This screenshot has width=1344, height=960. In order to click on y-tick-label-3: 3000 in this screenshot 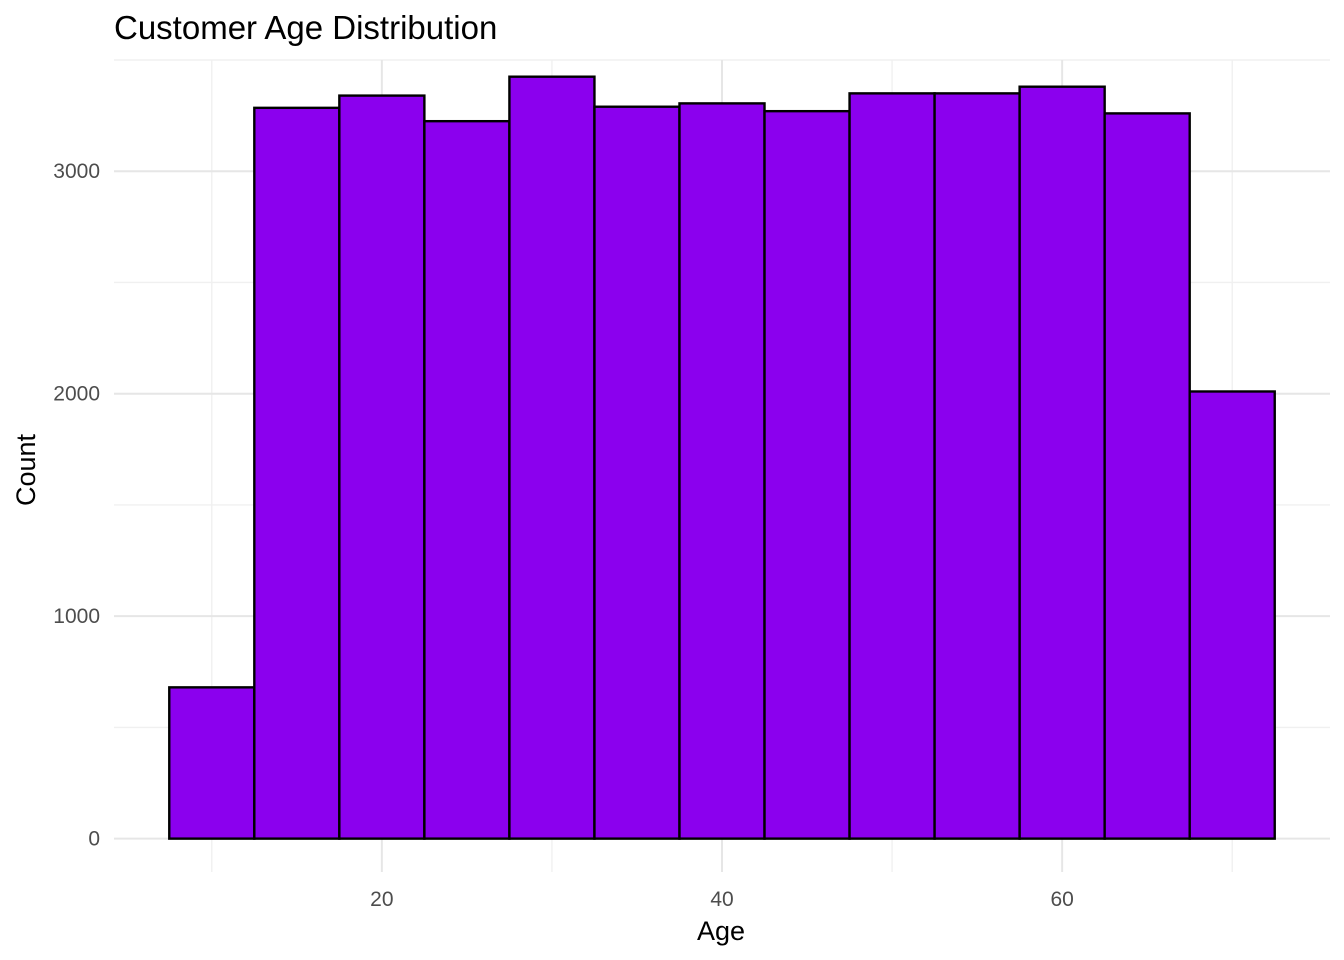, I will do `click(76, 171)`.